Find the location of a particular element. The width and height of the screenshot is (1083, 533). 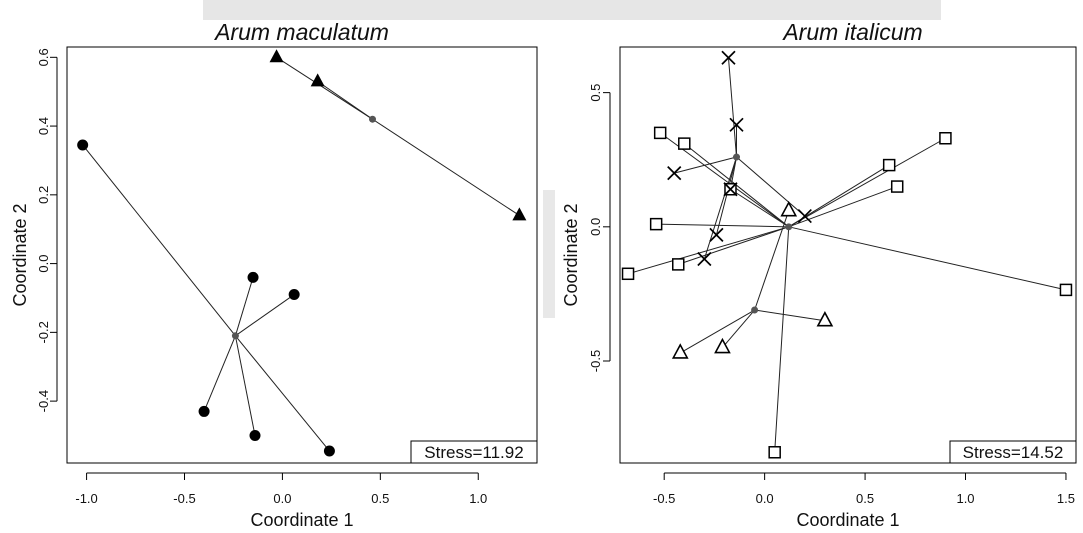

stress-label: Stress=11.92 is located at coordinates (473, 452).